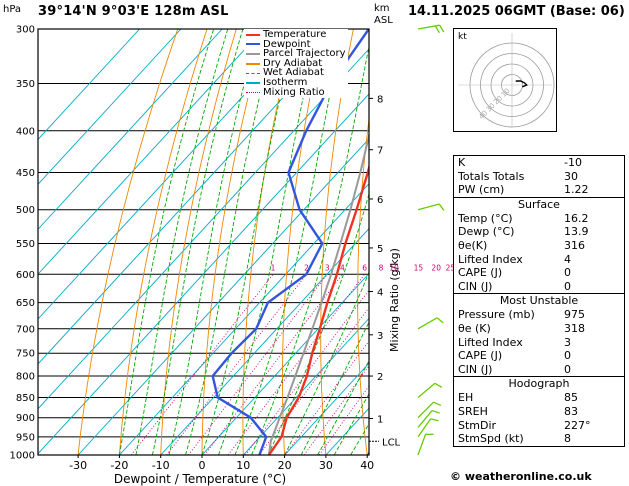  I want to click on index-label: StmDir, so click(477, 425).